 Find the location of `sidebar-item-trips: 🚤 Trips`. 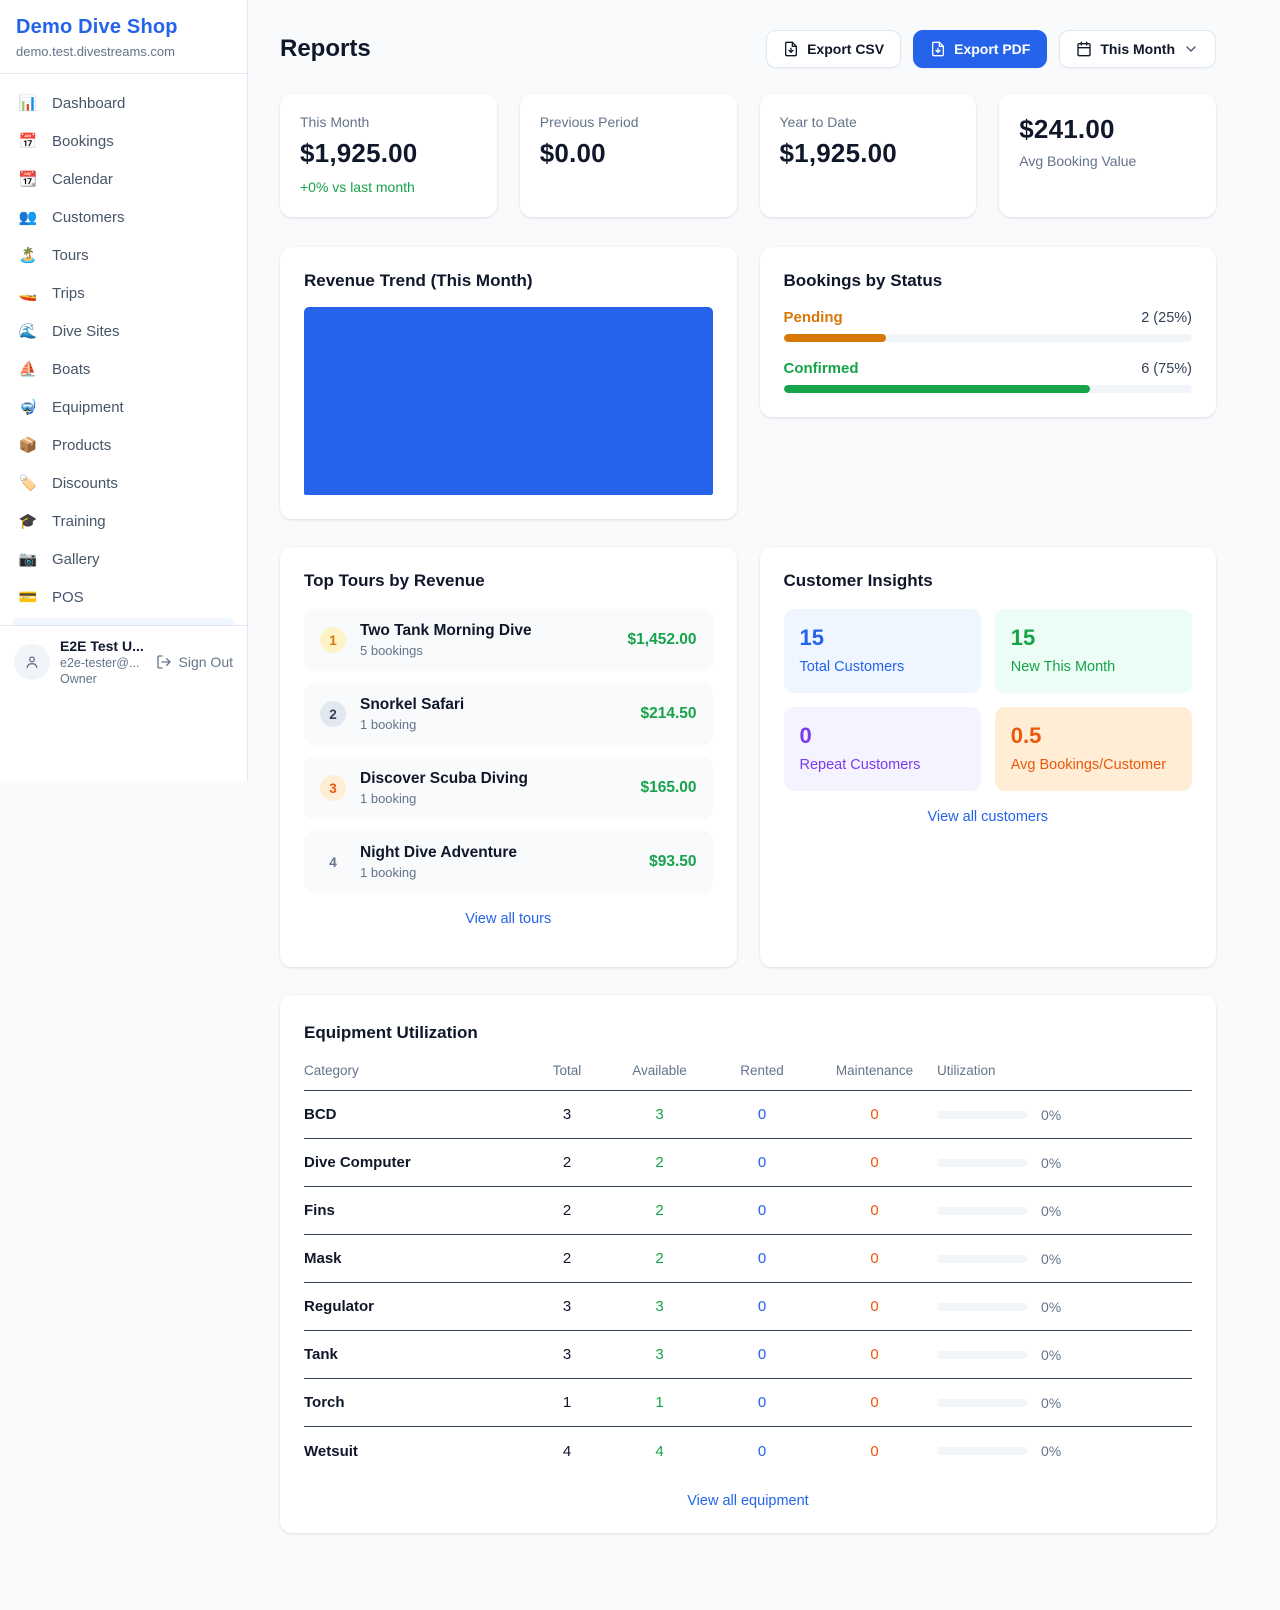

sidebar-item-trips: 🚤 Trips is located at coordinates (123, 293).